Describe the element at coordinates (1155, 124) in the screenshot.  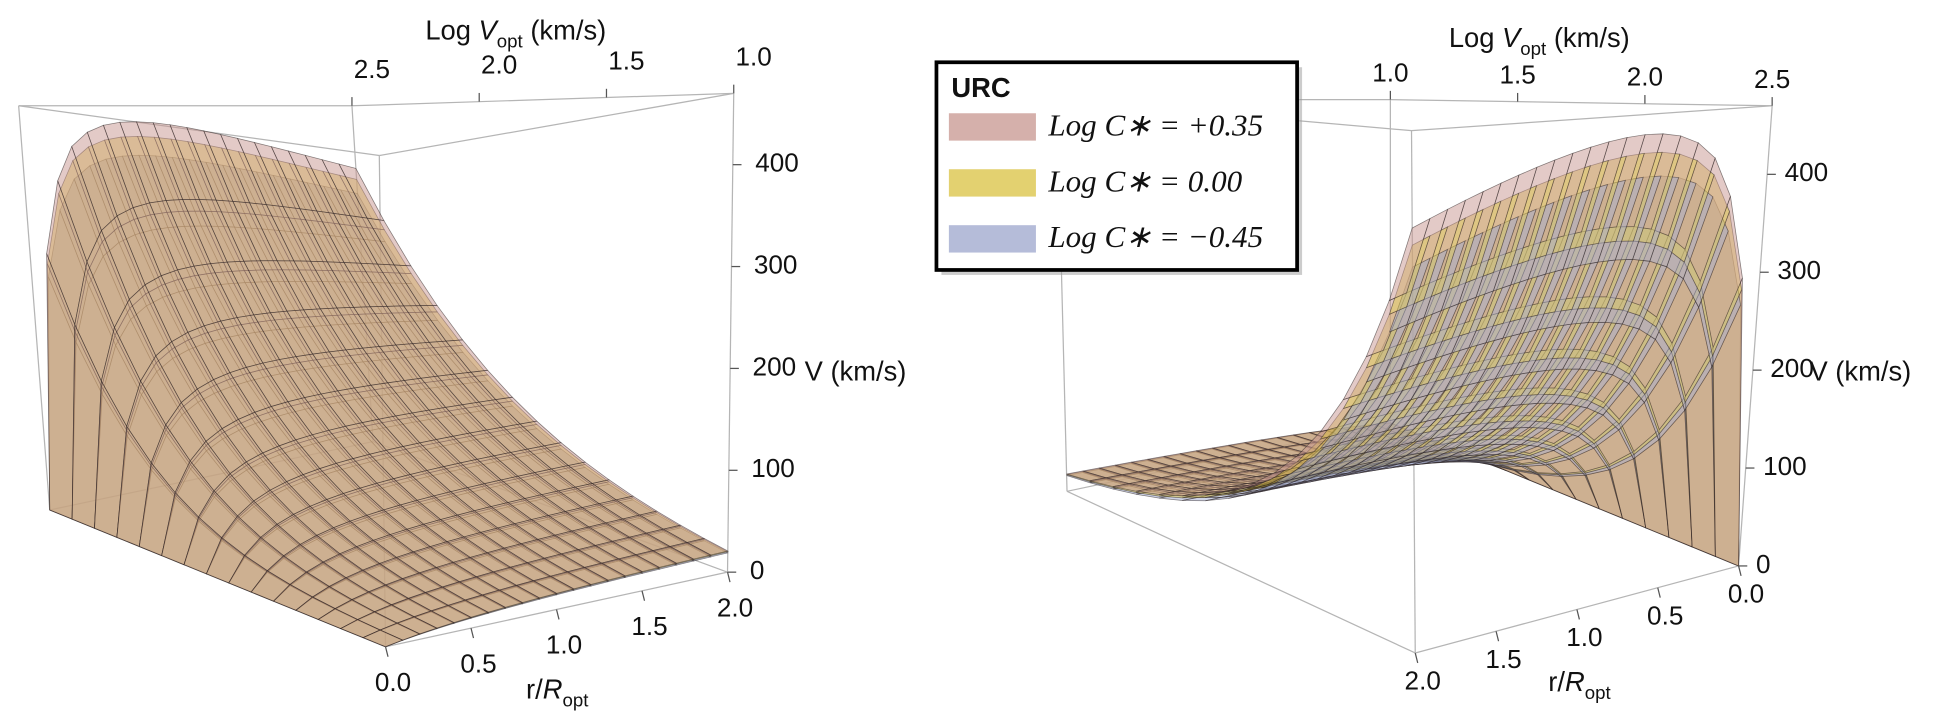
I see `legend-label: Log C∗ = +0.35` at that location.